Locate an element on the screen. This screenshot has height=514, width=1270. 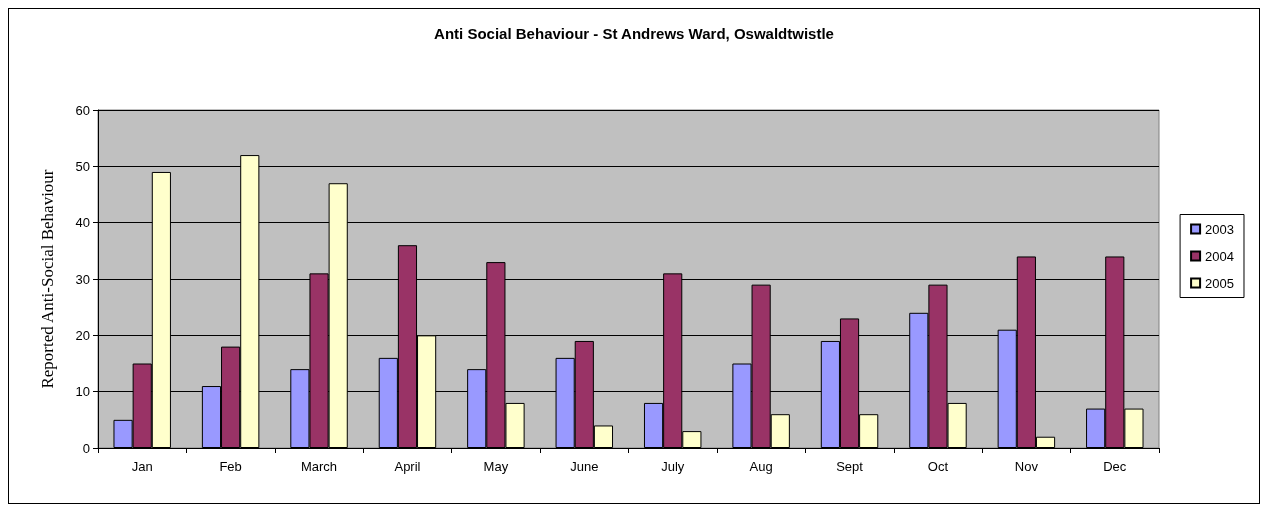
y-axis-title: Reported Anti-Social Behaviour is located at coordinates (47, 279).